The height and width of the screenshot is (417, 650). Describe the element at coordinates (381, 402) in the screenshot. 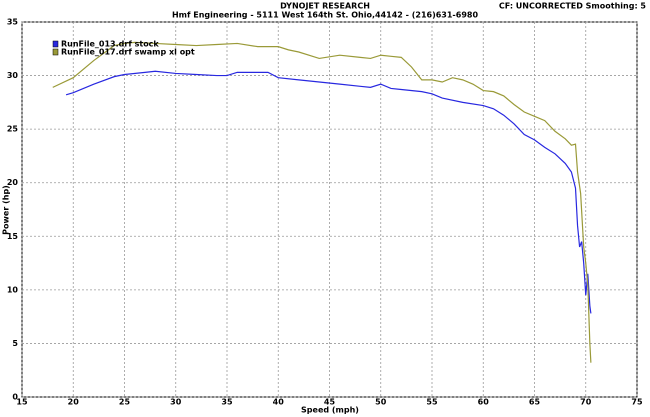

I see `x-tick-label: 50` at that location.